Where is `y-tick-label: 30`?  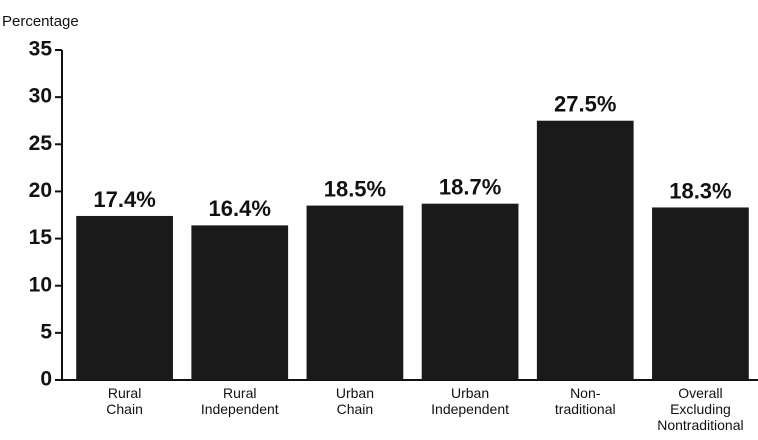
y-tick-label: 30 is located at coordinates (40, 96).